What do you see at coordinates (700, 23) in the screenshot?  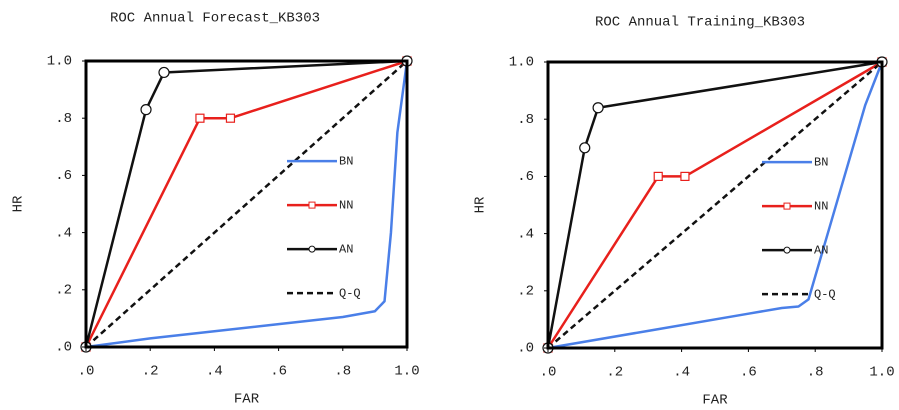 I see `chart-title: ROC Annual Training_KB303` at bounding box center [700, 23].